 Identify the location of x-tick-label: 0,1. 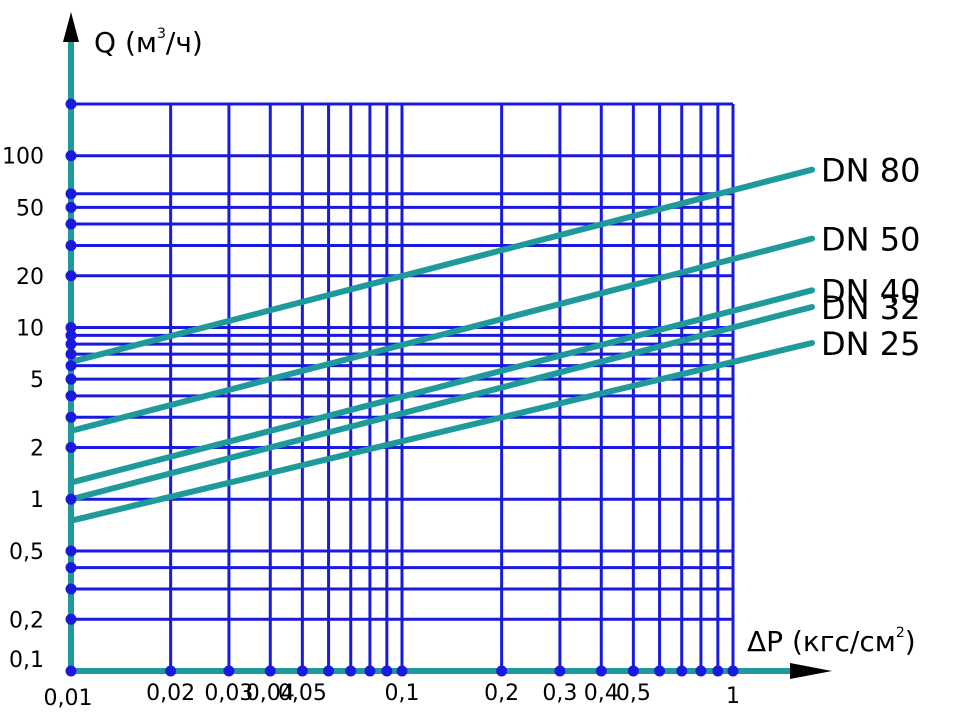
(402, 693).